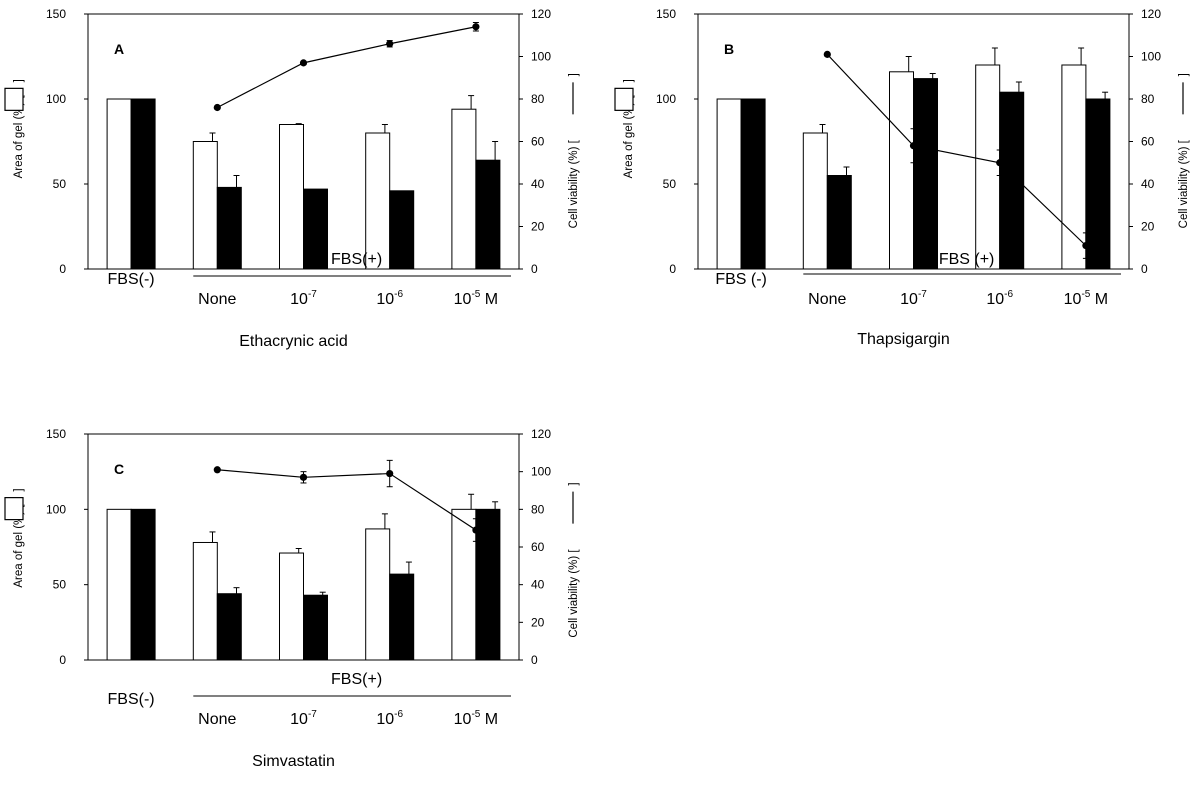 Image resolution: width=1203 pixels, height=785 pixels. What do you see at coordinates (967, 259) in the screenshot?
I see `fbs-positive-label: FBS (+)` at bounding box center [967, 259].